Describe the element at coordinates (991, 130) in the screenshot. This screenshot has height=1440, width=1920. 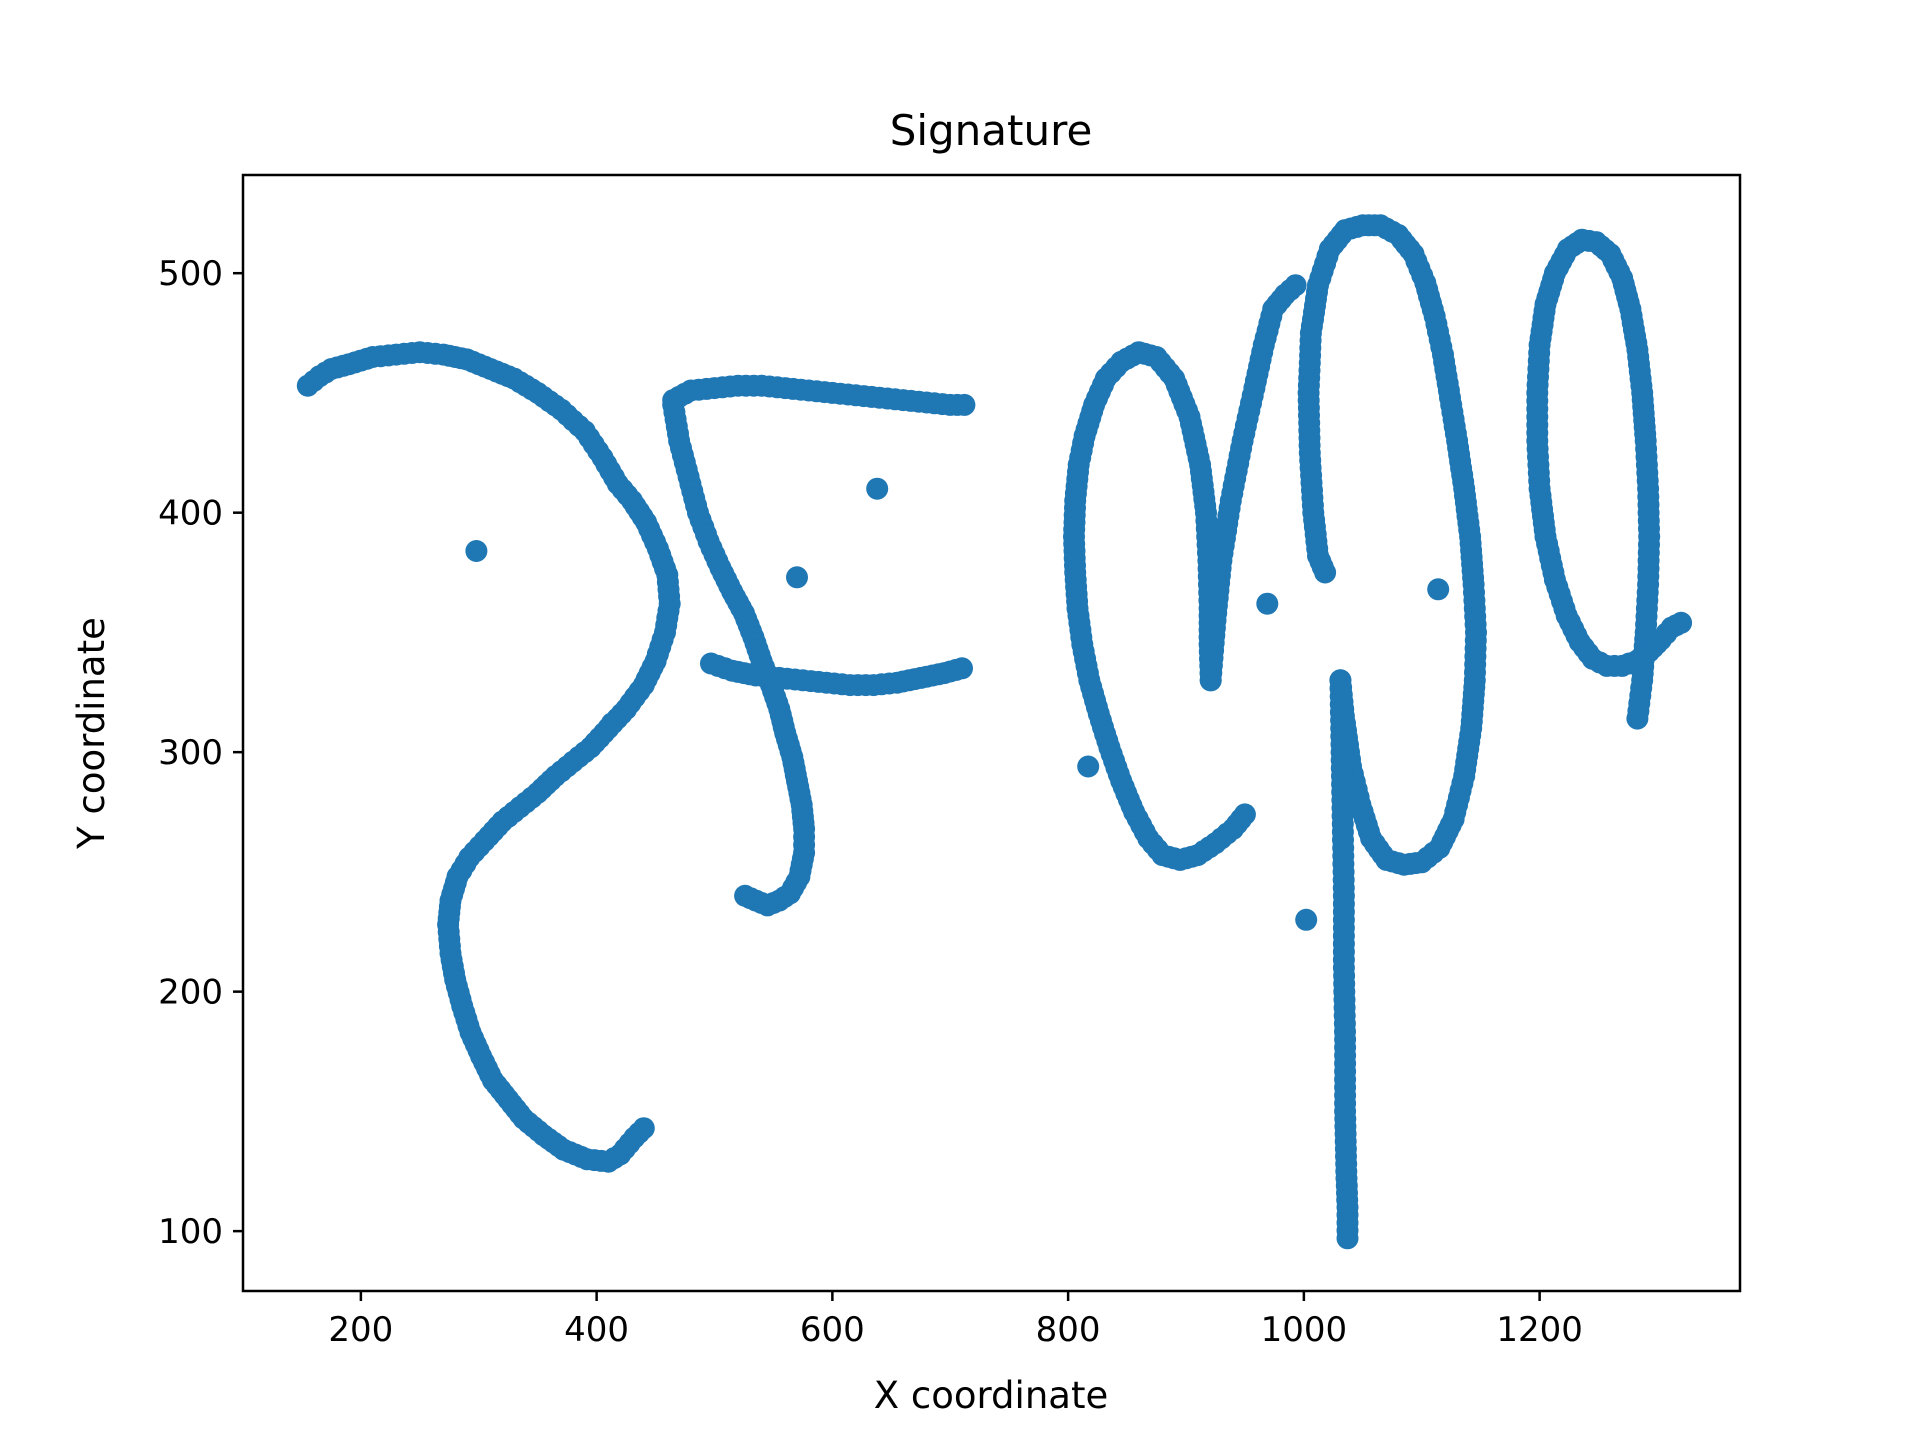
I see `chart-title: Signature` at that location.